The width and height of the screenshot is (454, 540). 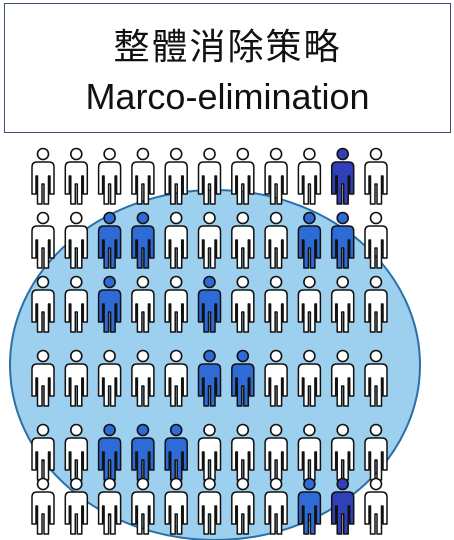 I want to click on title-english: Marco-elimination, so click(x=227, y=96).